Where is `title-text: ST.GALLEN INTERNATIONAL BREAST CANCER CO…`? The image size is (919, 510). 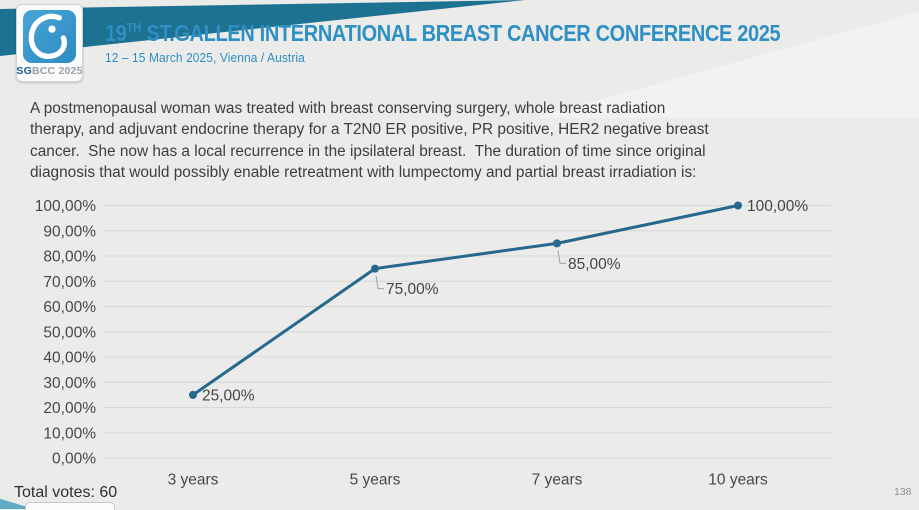
title-text: ST.GALLEN INTERNATIONAL BREAST CANCER CO… is located at coordinates (461, 33).